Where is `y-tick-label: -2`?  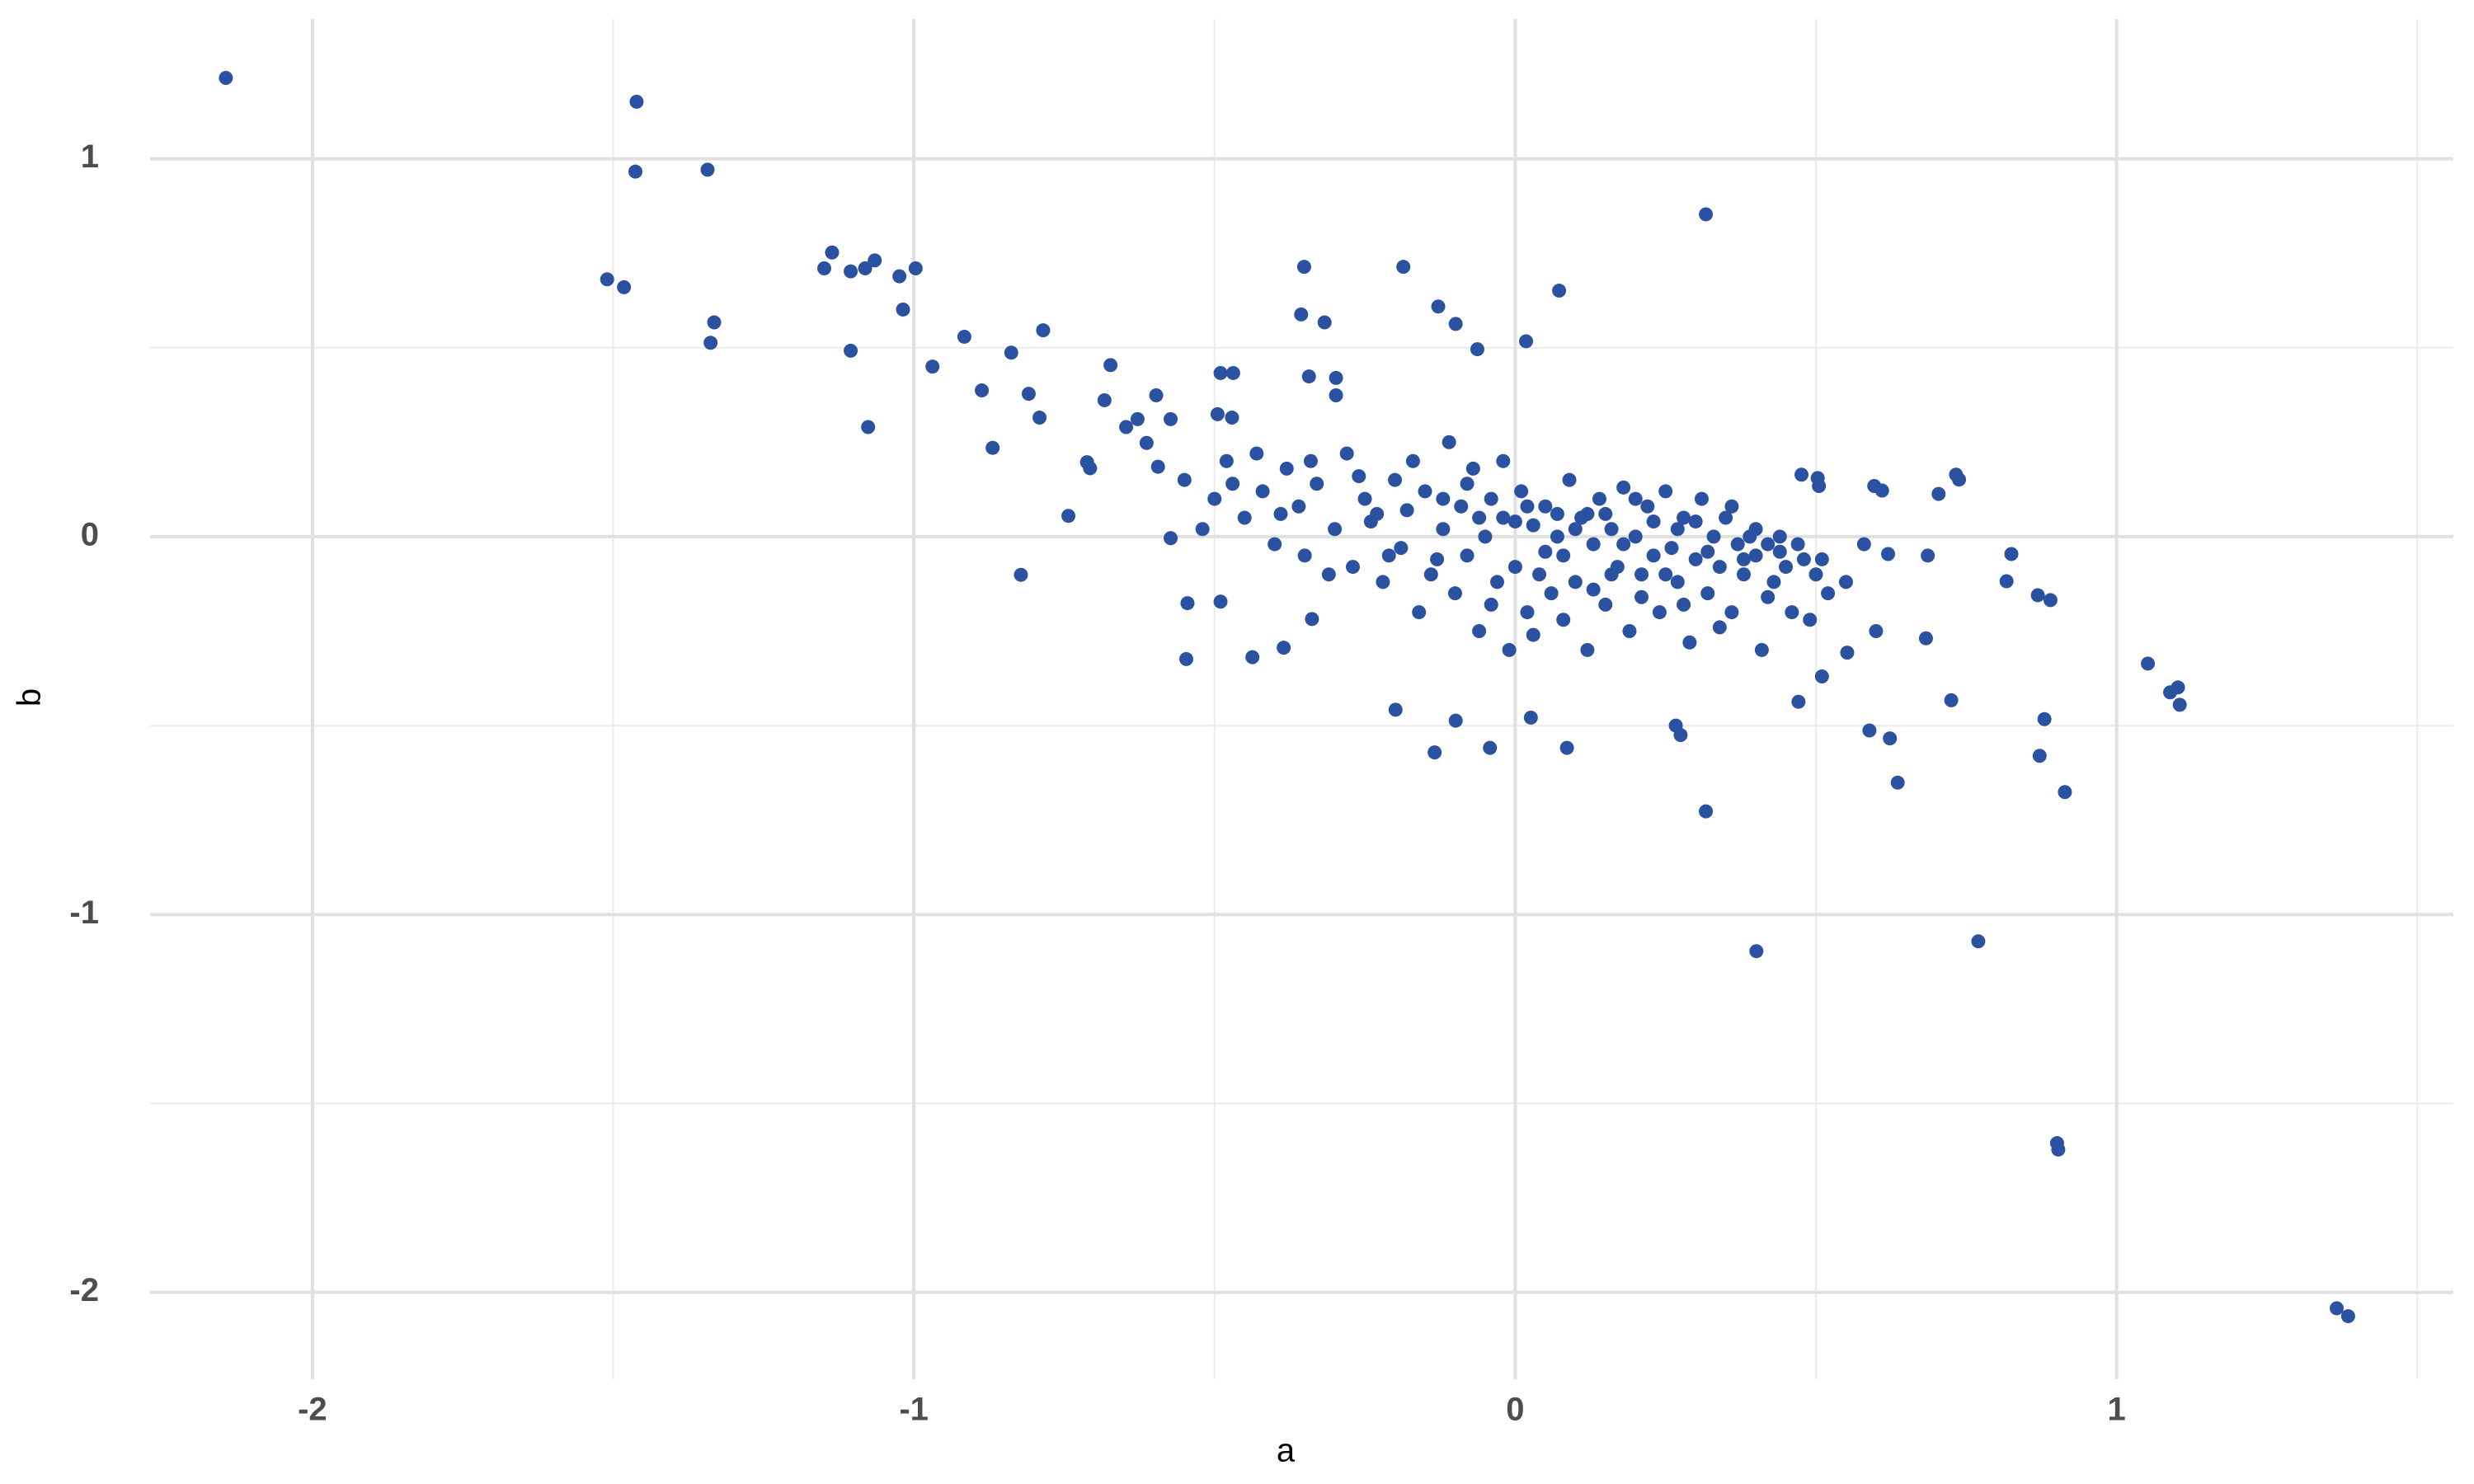 y-tick-label: -2 is located at coordinates (84, 1290).